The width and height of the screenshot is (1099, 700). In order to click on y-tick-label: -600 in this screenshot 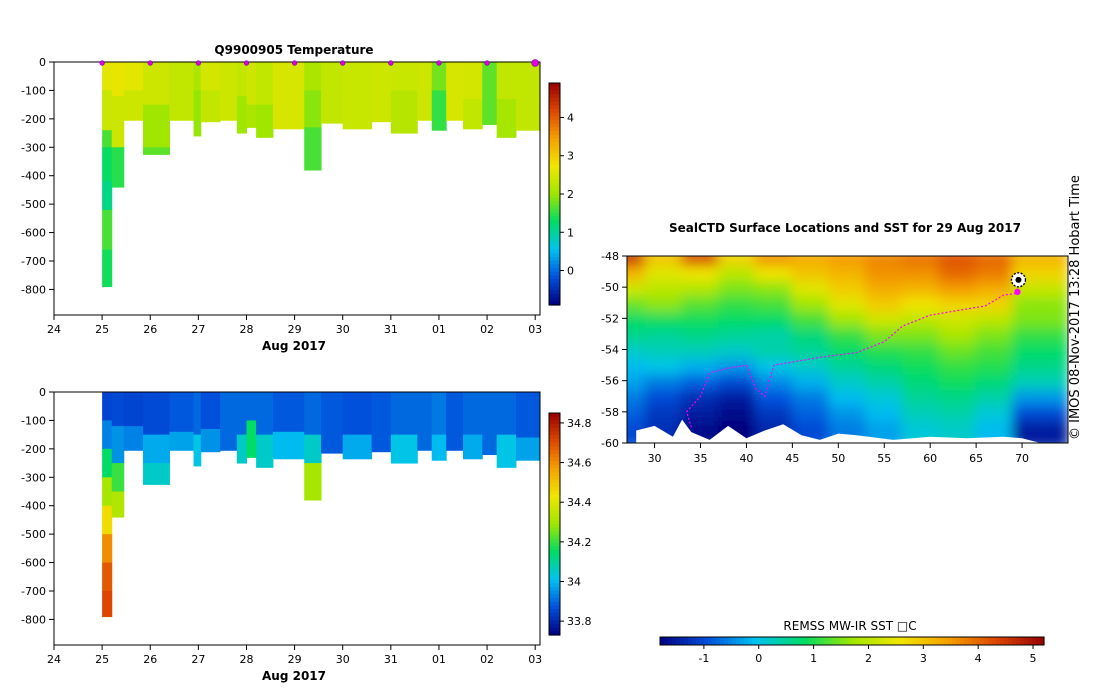, I will do `click(33, 563)`.